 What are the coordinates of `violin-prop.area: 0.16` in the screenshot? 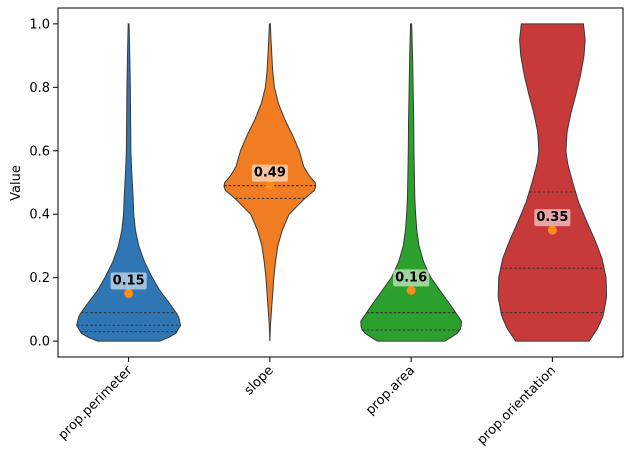 It's located at (411, 182).